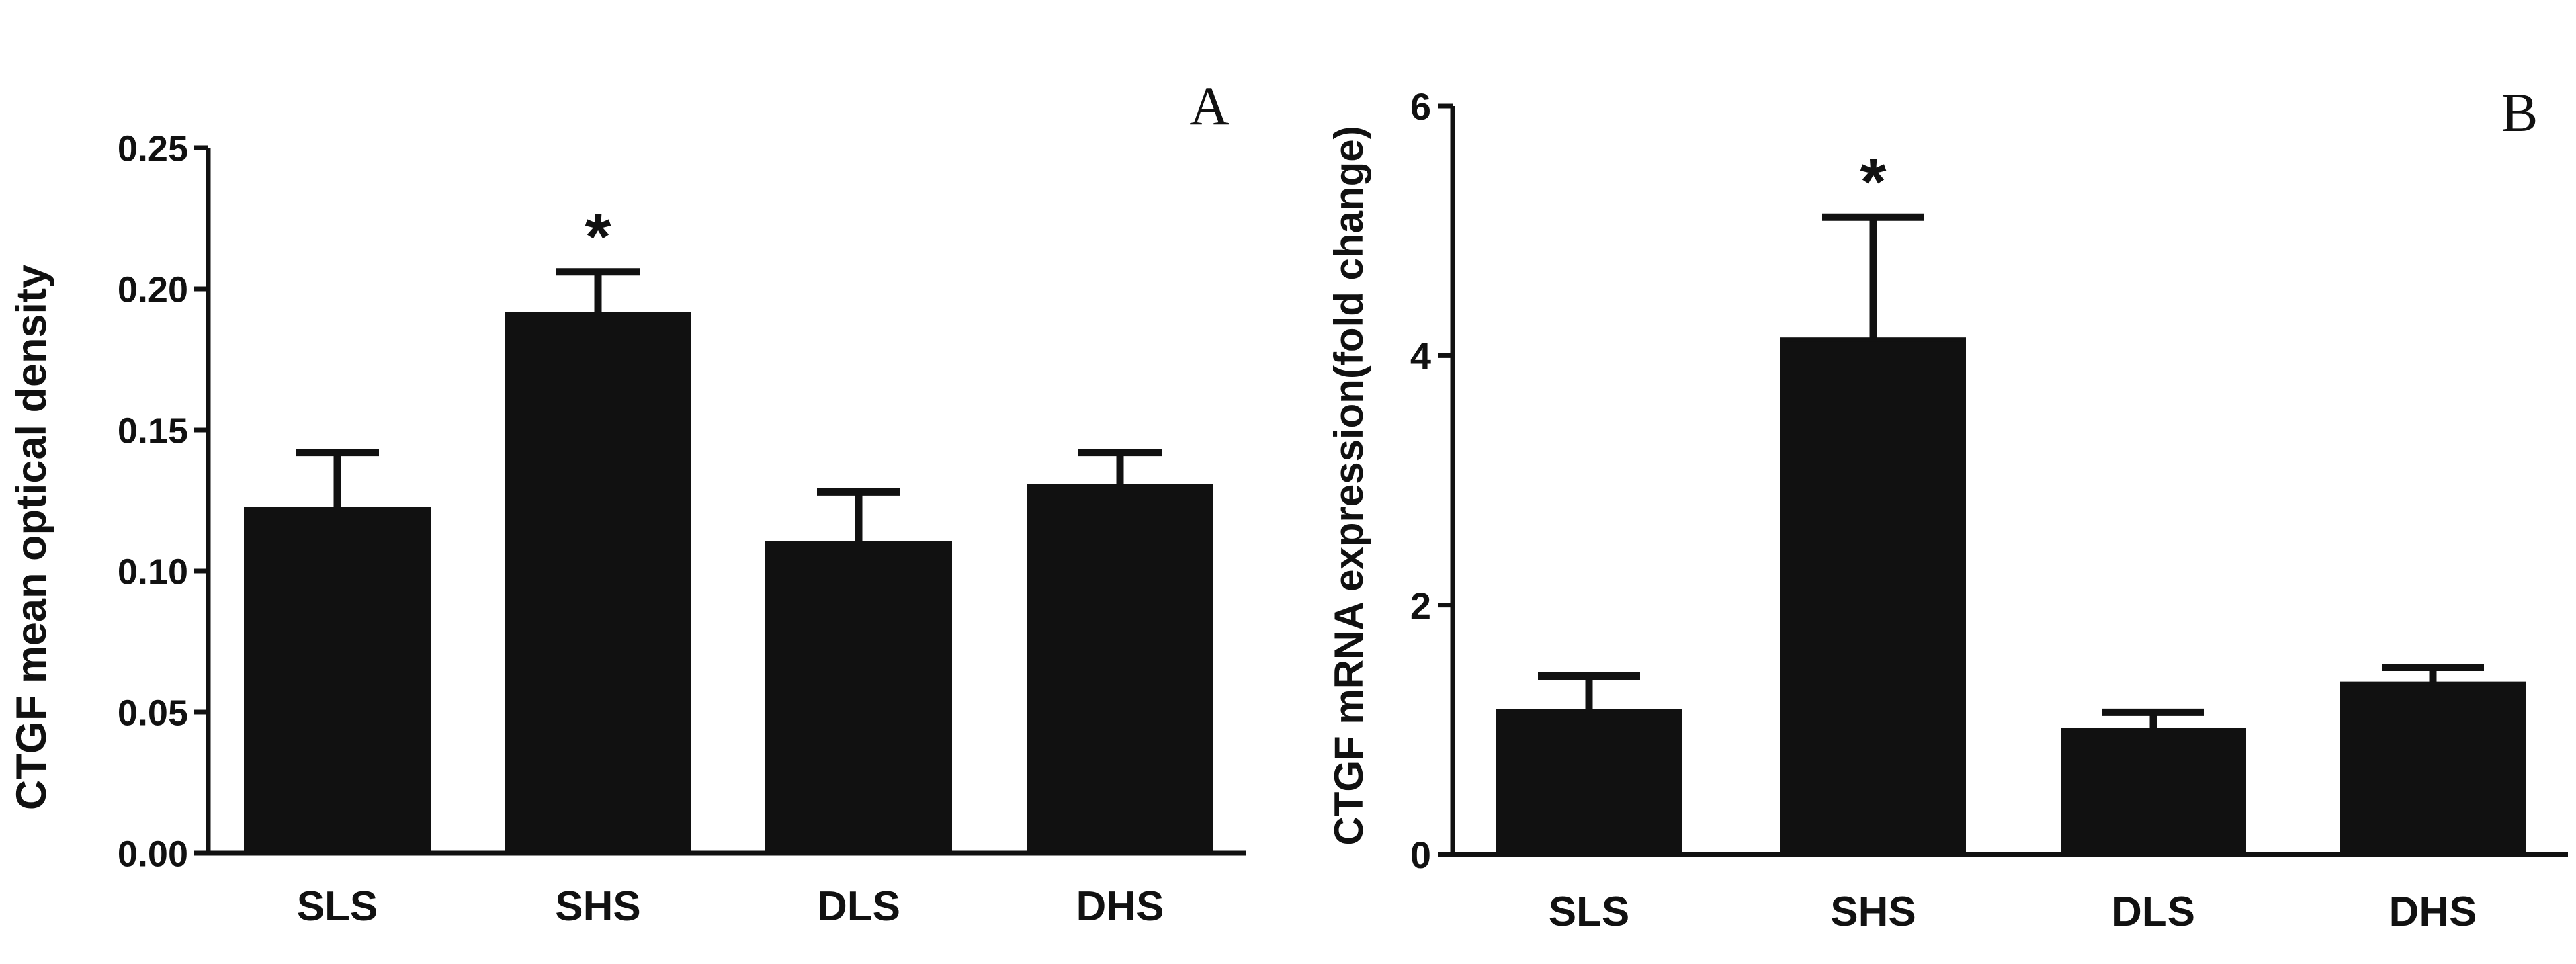 This screenshot has height=964, width=2576. What do you see at coordinates (1120, 669) in the screenshot?
I see `panel-a-bar-dhs` at bounding box center [1120, 669].